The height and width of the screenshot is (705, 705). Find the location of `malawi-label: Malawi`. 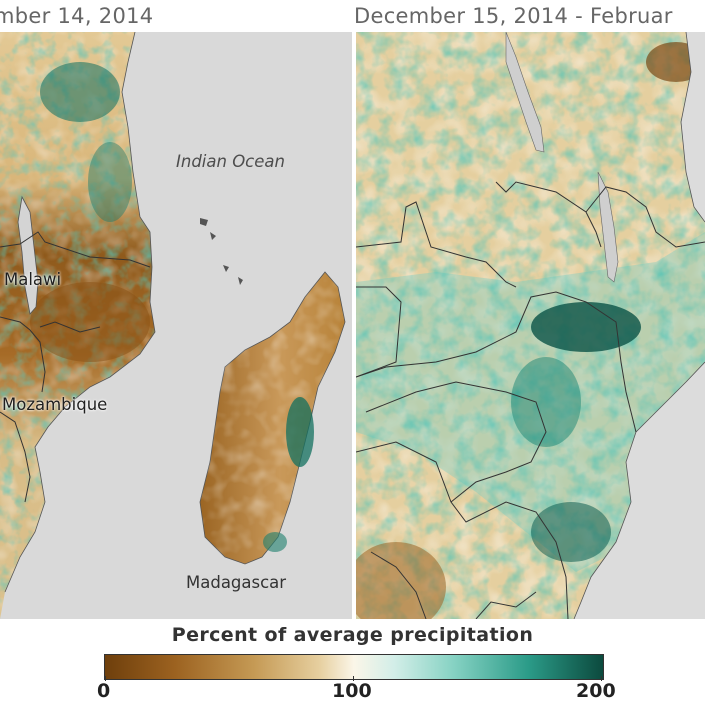

malawi-label: Malawi is located at coordinates (33, 279).